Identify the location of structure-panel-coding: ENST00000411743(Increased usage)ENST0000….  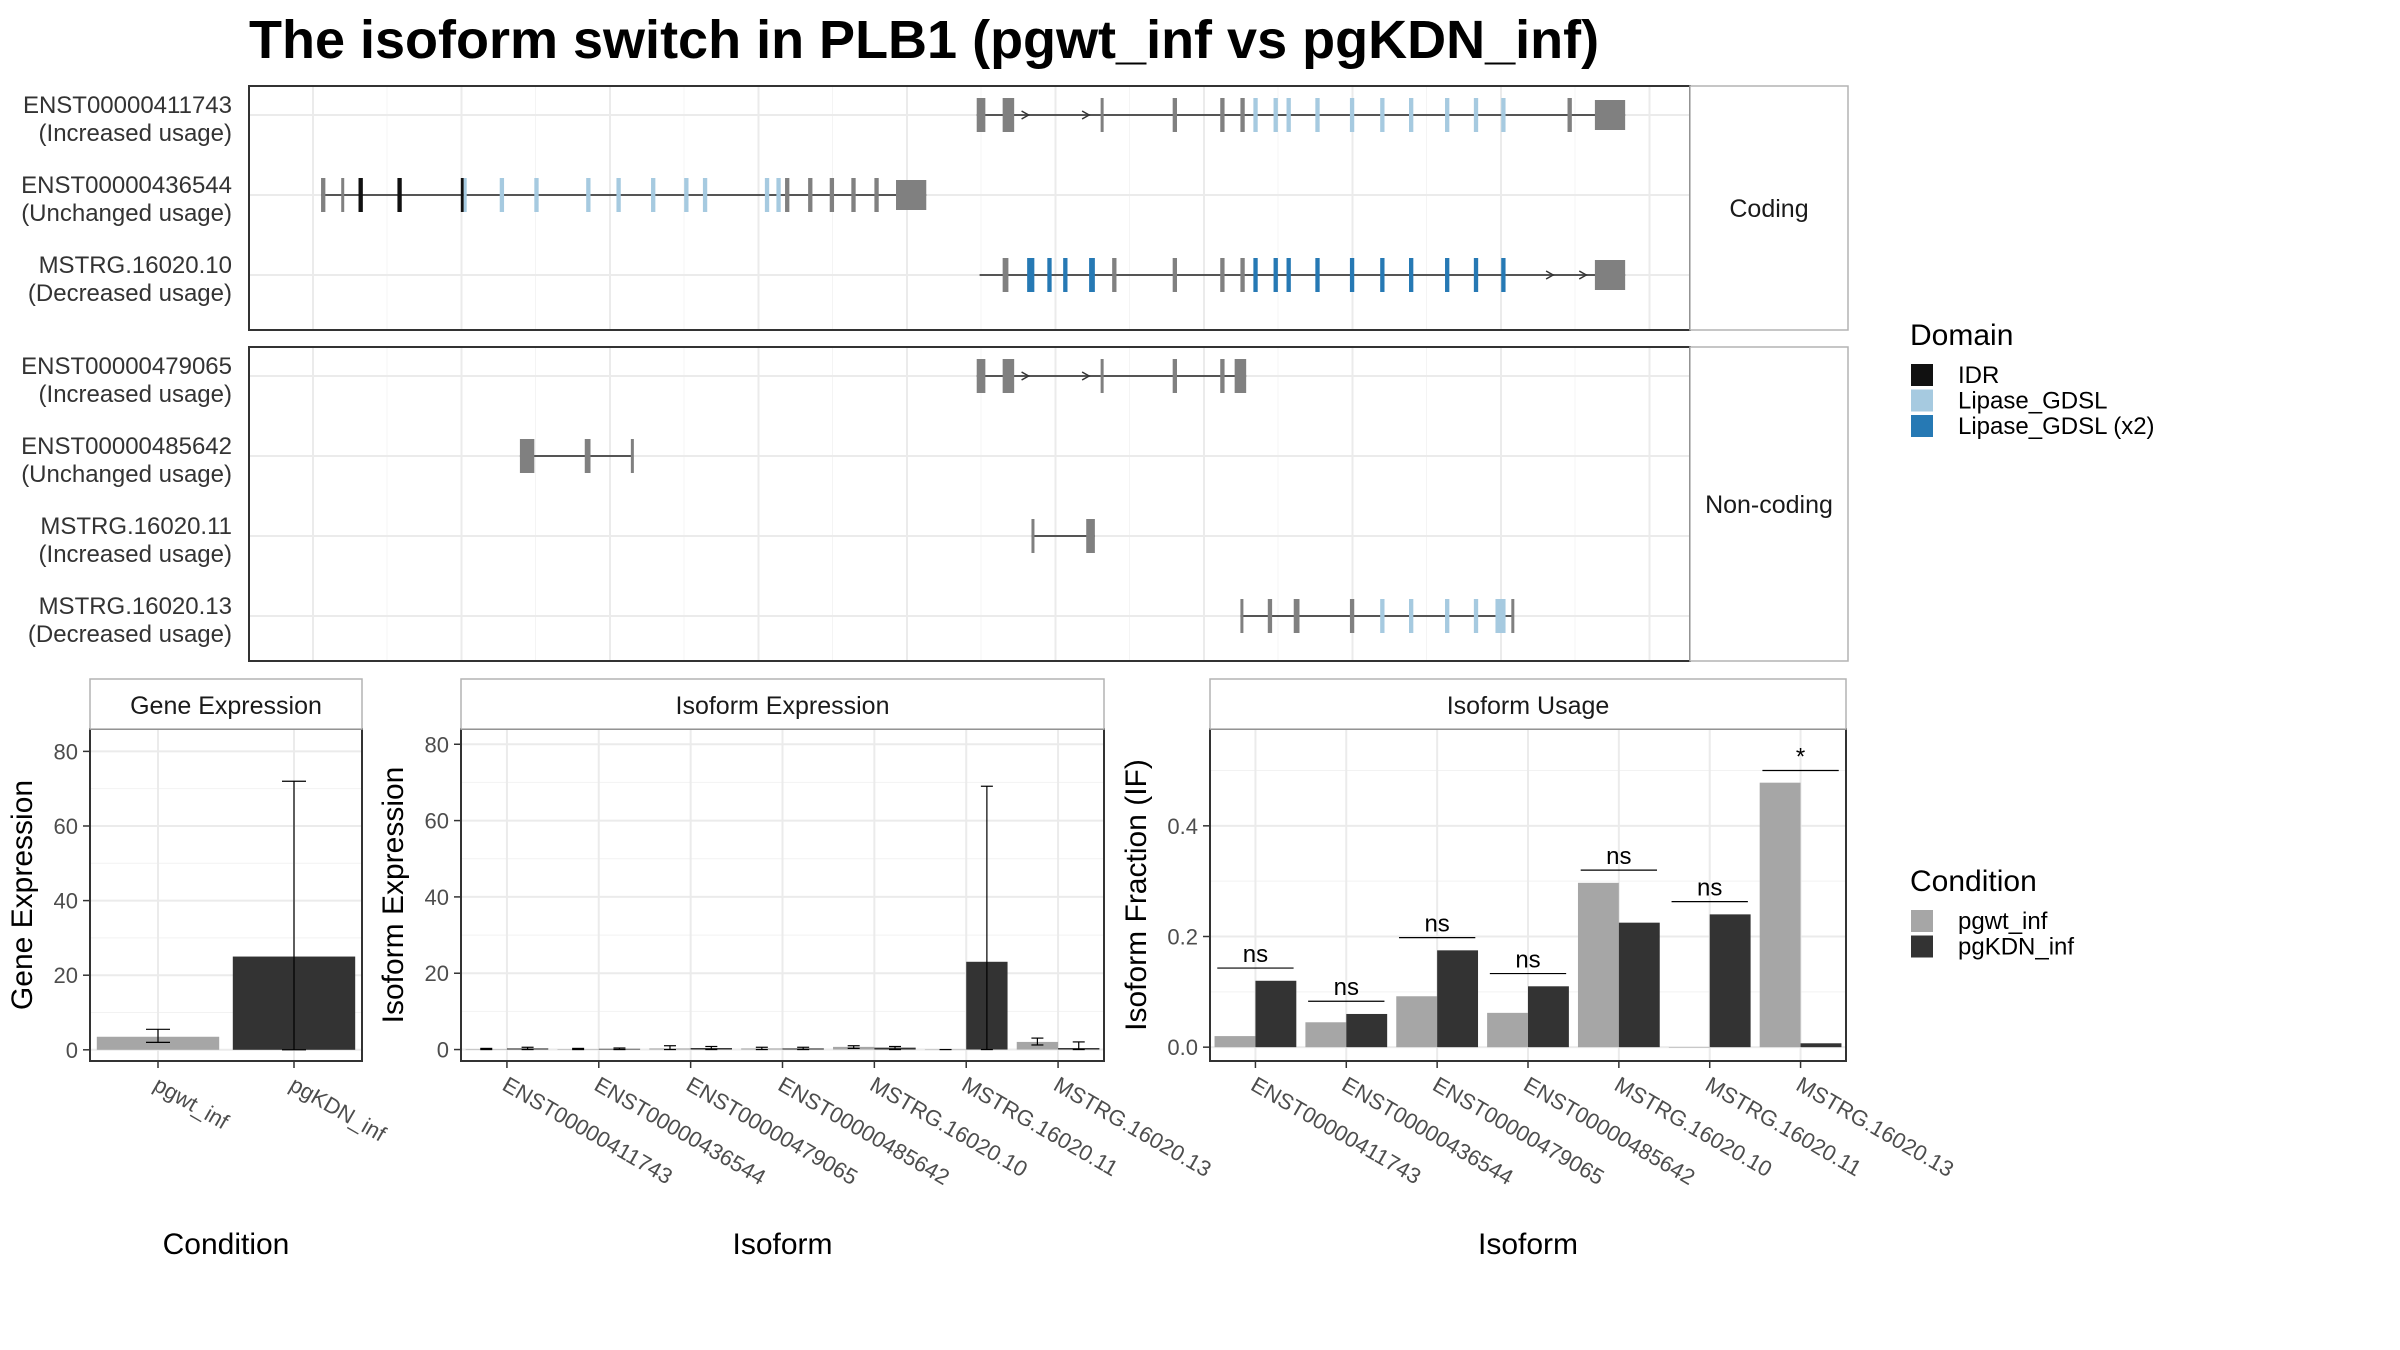
(935, 208).